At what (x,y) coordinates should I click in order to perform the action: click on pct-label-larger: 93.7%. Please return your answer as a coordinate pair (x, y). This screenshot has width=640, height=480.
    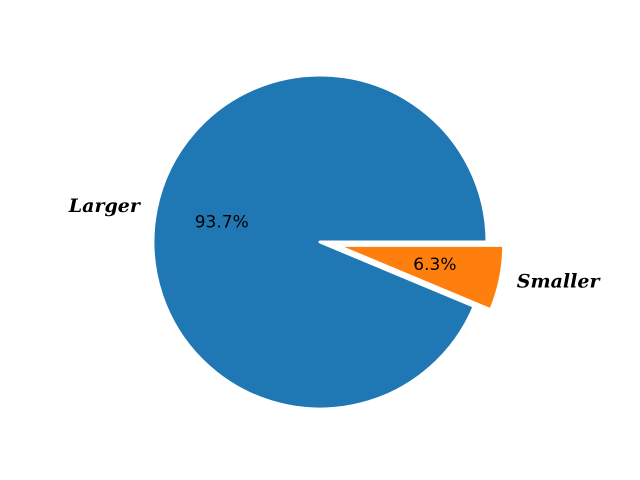
    Looking at the image, I should click on (222, 222).